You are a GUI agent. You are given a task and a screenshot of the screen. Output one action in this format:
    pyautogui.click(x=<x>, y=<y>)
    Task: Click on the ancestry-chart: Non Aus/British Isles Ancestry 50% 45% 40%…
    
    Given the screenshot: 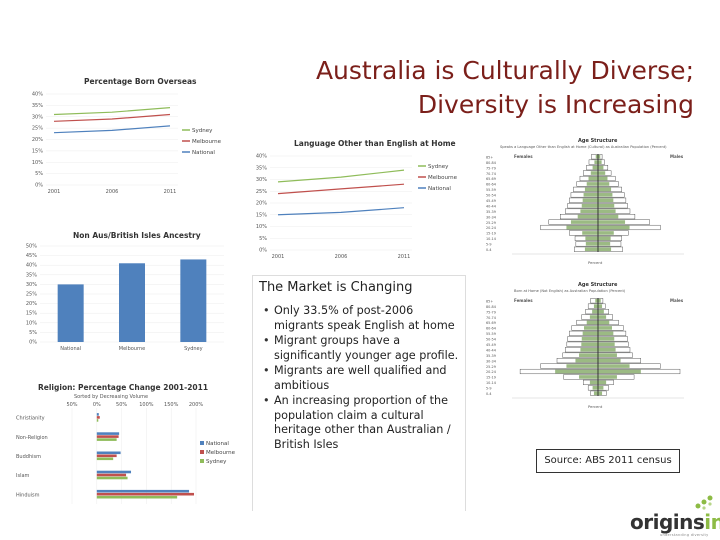 What is the action you would take?
    pyautogui.click(x=129, y=289)
    